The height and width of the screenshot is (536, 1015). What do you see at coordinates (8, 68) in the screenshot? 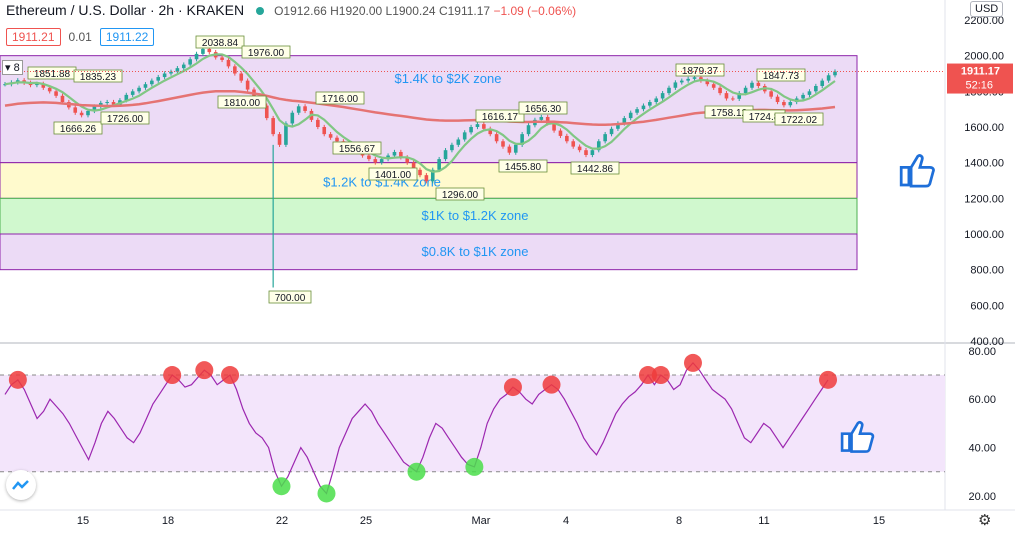
I see `dropdown-arrow-icon: ▾` at bounding box center [8, 68].